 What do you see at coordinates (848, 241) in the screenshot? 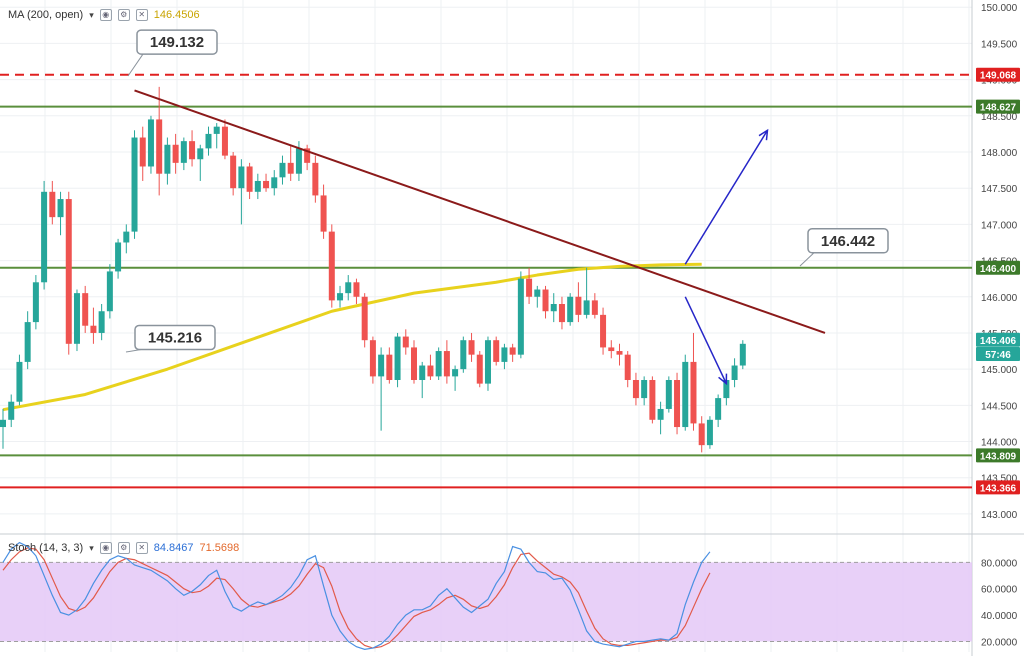
I see `callout-label: 146.442` at bounding box center [848, 241].